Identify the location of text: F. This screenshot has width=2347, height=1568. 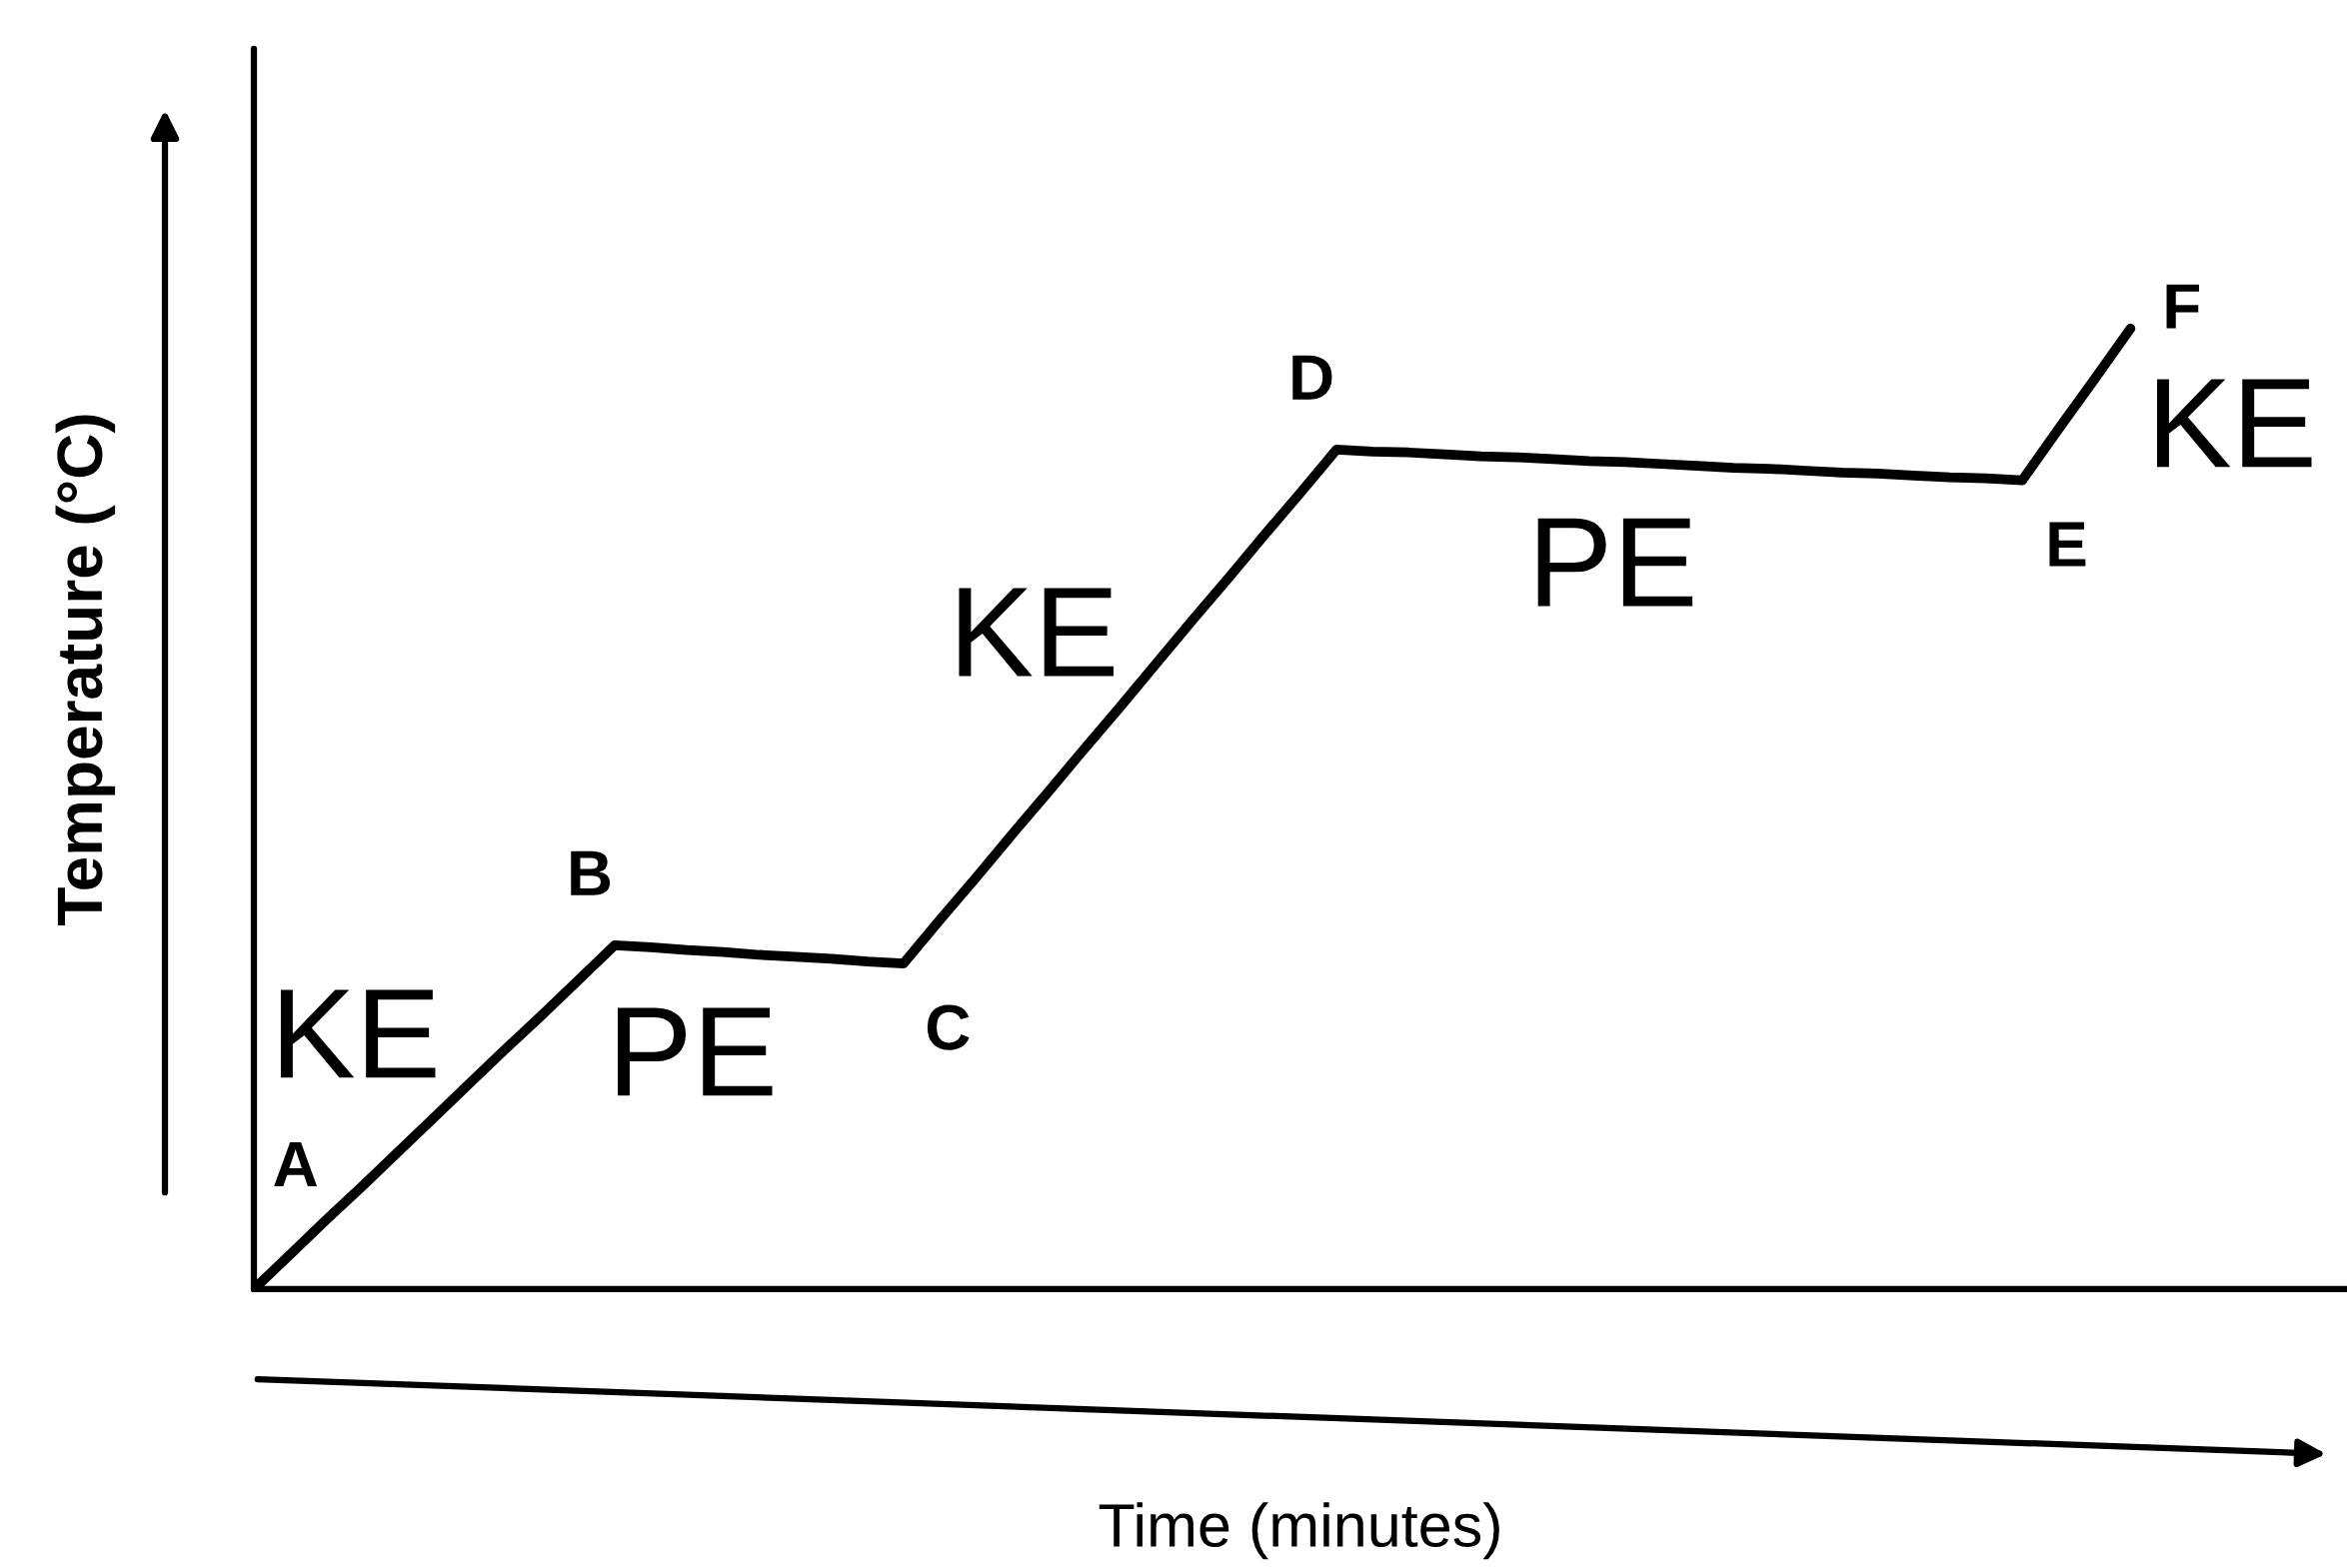
(2182, 307).